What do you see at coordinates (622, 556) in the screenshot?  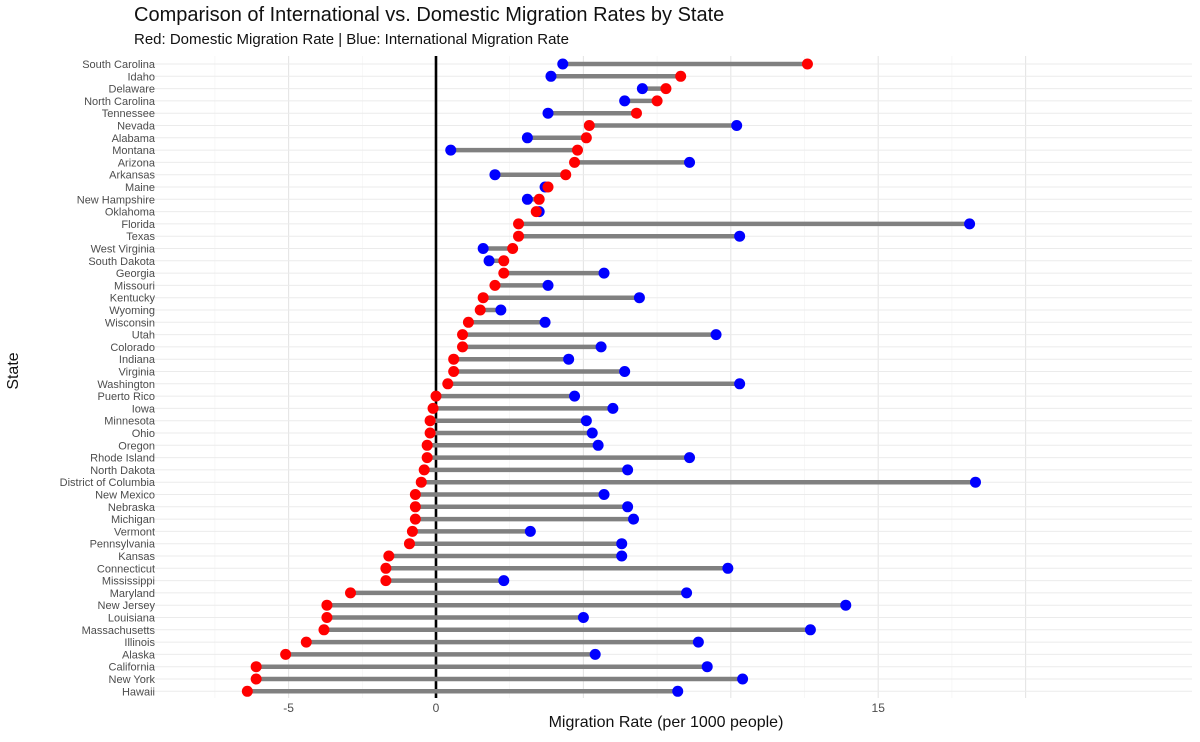 I see `international-point-kansas` at bounding box center [622, 556].